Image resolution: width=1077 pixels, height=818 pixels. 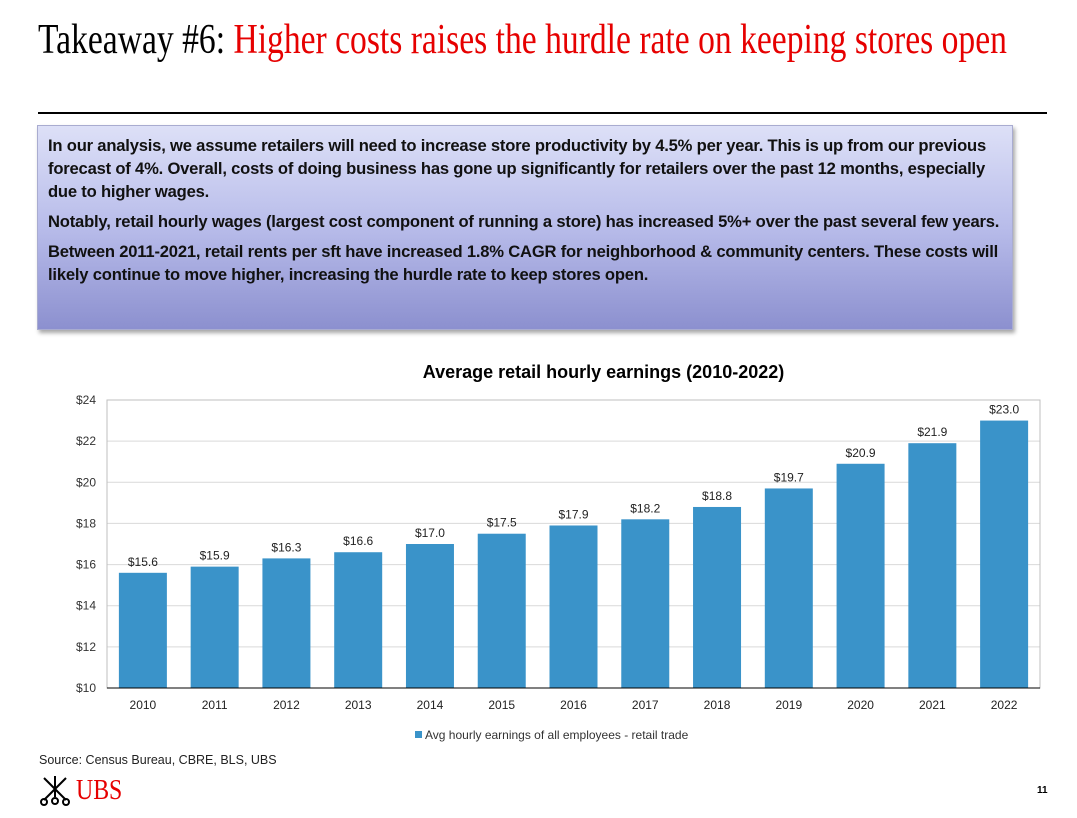 What do you see at coordinates (645, 508) in the screenshot?
I see `data-label: $18.2` at bounding box center [645, 508].